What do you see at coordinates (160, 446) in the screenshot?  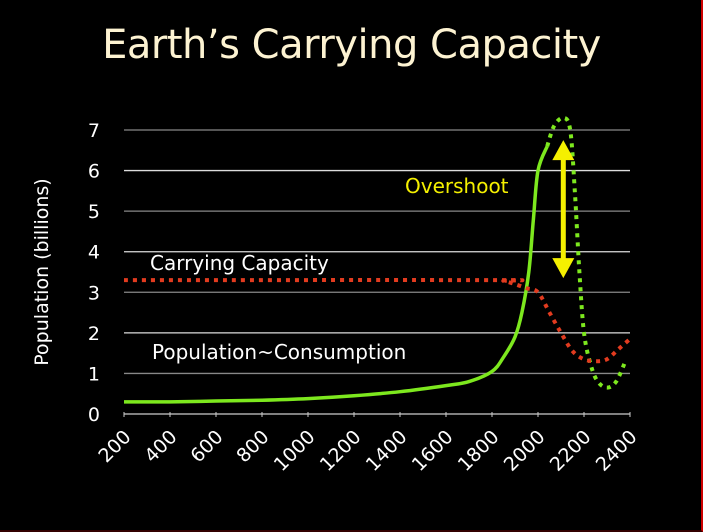 I see `x-tick-label: 400` at bounding box center [160, 446].